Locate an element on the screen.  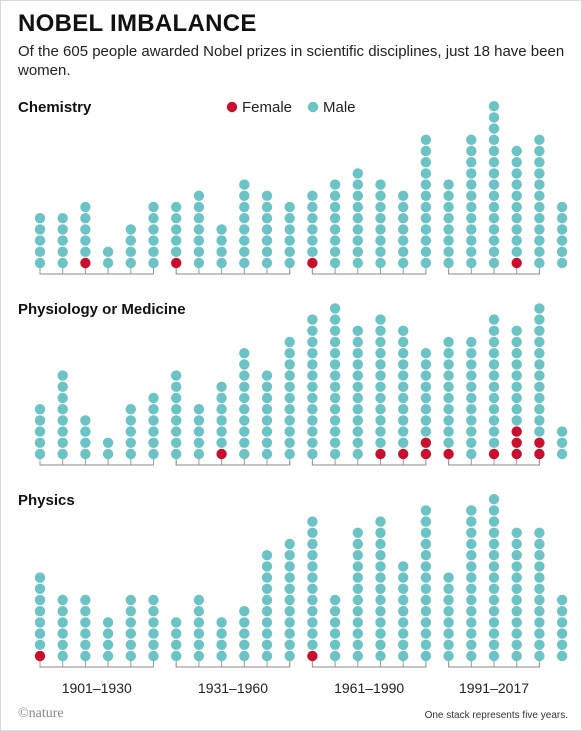
period-label: 1961–1990 is located at coordinates (369, 688).